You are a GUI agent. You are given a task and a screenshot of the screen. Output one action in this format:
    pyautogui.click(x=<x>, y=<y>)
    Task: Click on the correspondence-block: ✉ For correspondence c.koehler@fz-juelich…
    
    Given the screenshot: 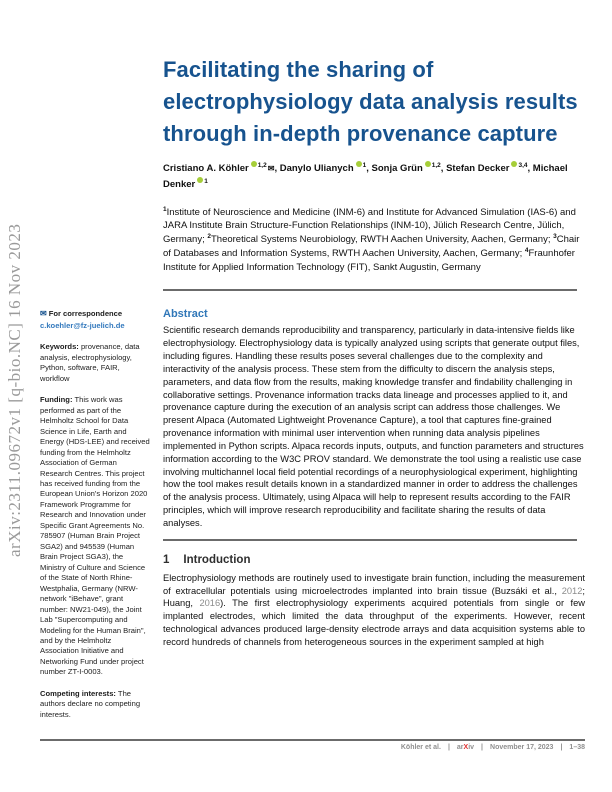 What is the action you would take?
    pyautogui.click(x=95, y=319)
    